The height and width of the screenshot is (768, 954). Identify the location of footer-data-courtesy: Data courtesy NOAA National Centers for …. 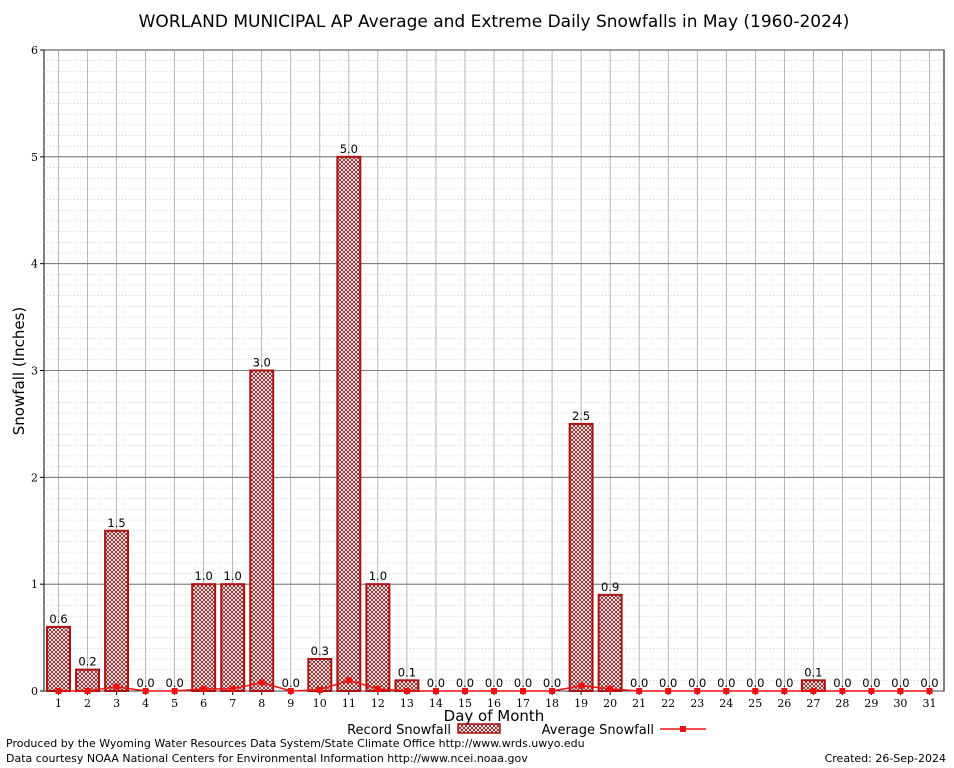
(267, 758).